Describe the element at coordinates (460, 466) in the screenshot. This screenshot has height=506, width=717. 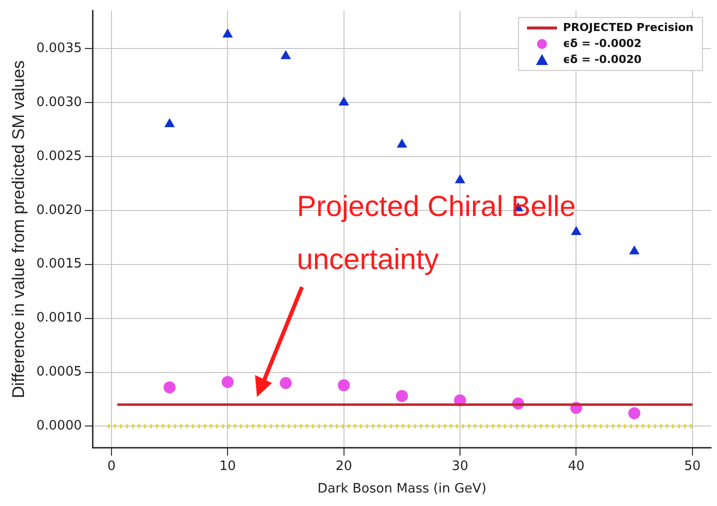
I see `x-tick-label: 30` at that location.